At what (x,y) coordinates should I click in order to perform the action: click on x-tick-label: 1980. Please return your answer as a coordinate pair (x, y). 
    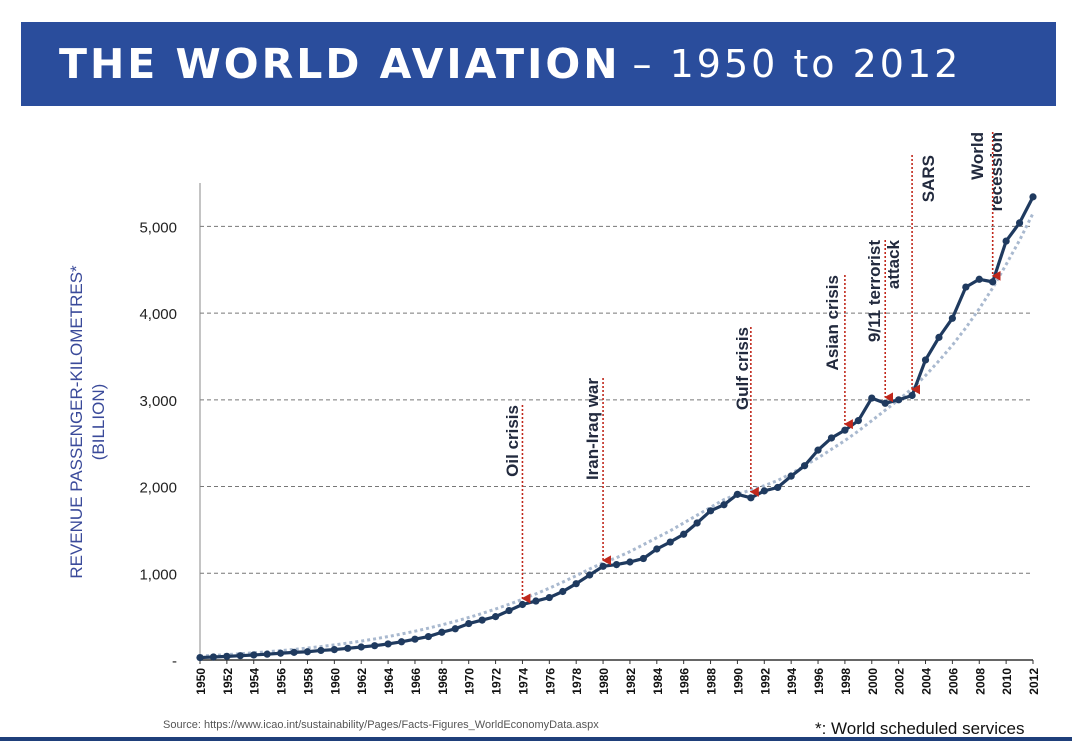
    Looking at the image, I should click on (604, 681).